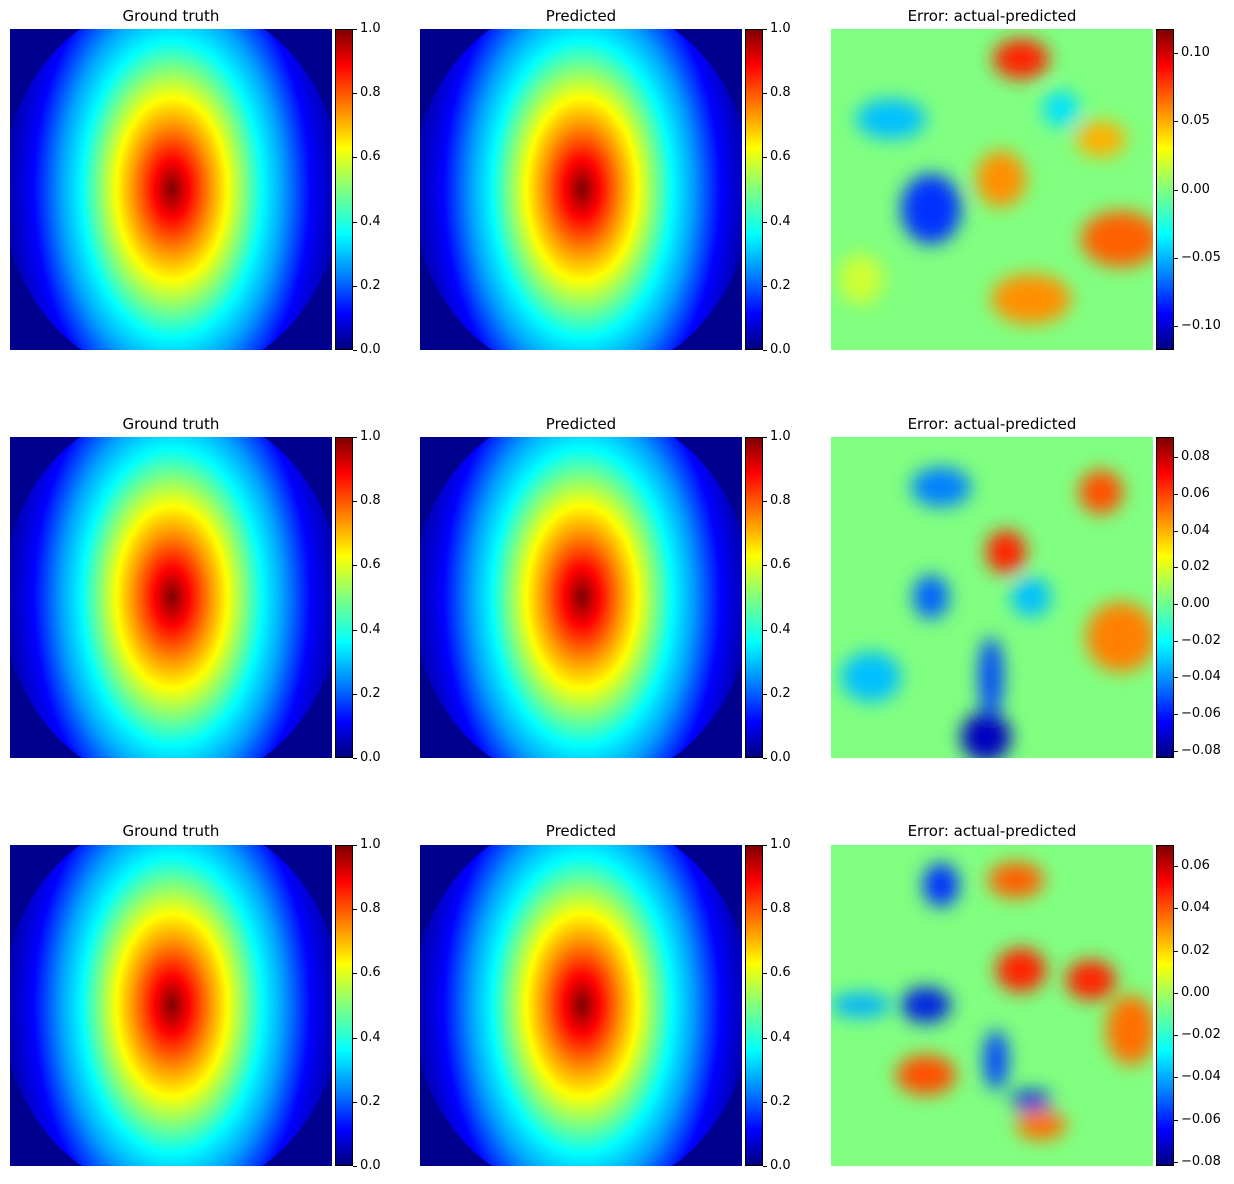 The image size is (1234, 1184). Describe the element at coordinates (1201, 325) in the screenshot. I see `colorbar-tick-label: −0.10` at that location.